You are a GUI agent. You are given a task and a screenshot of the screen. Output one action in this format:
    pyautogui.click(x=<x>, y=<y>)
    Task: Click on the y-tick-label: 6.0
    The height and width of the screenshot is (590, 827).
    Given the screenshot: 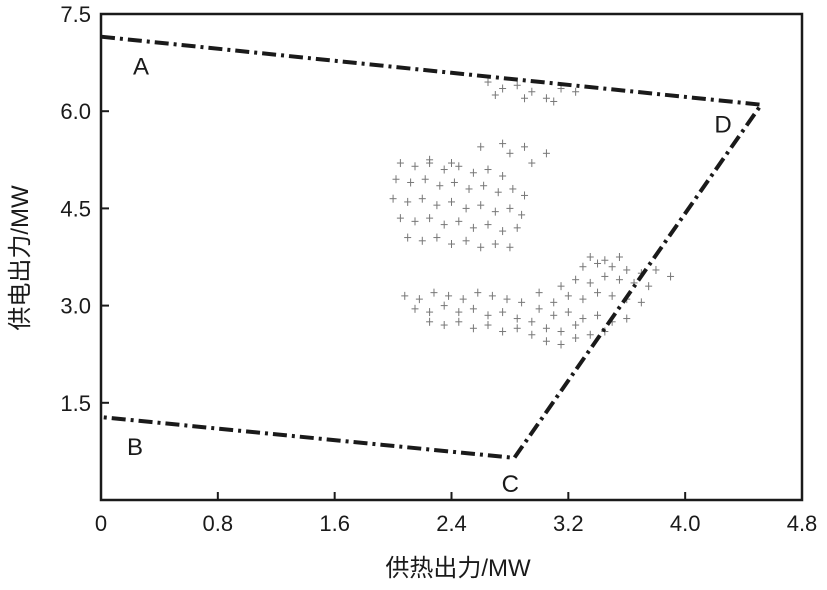 What is the action you would take?
    pyautogui.click(x=75, y=111)
    